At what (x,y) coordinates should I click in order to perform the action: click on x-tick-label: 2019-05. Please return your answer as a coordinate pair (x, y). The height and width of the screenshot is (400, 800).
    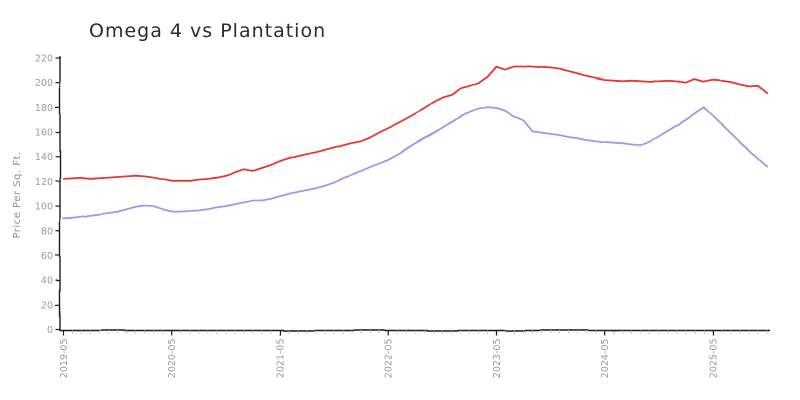
    Looking at the image, I should click on (64, 359).